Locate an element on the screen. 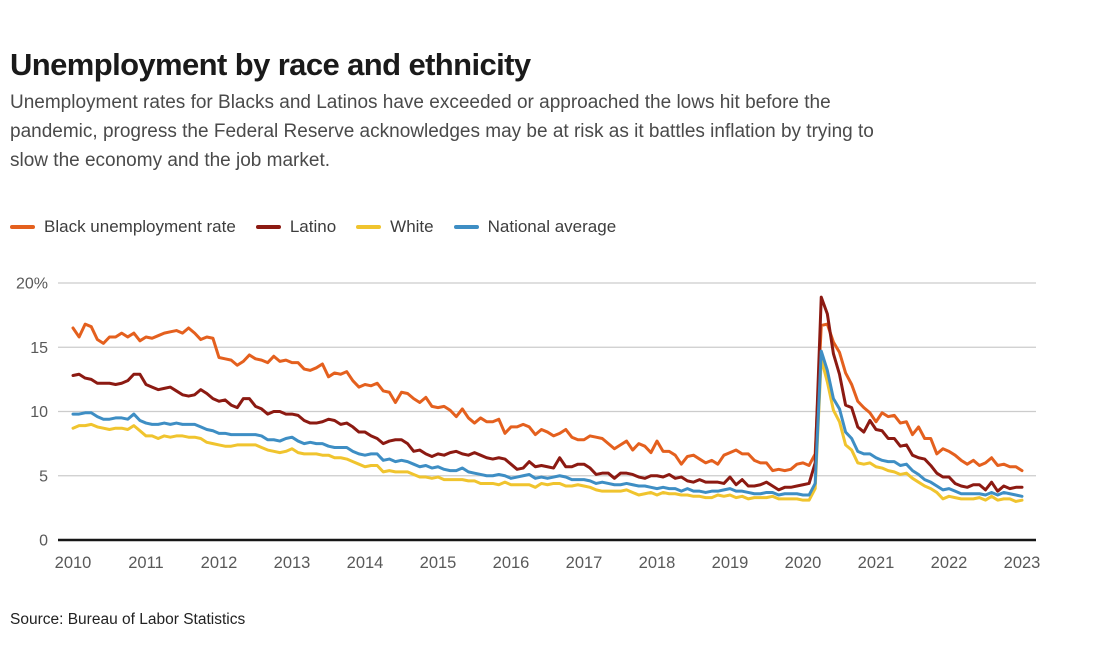 The width and height of the screenshot is (1100, 658). legend-item-black-unemployment-rate: Black unemployment rate is located at coordinates (123, 227).